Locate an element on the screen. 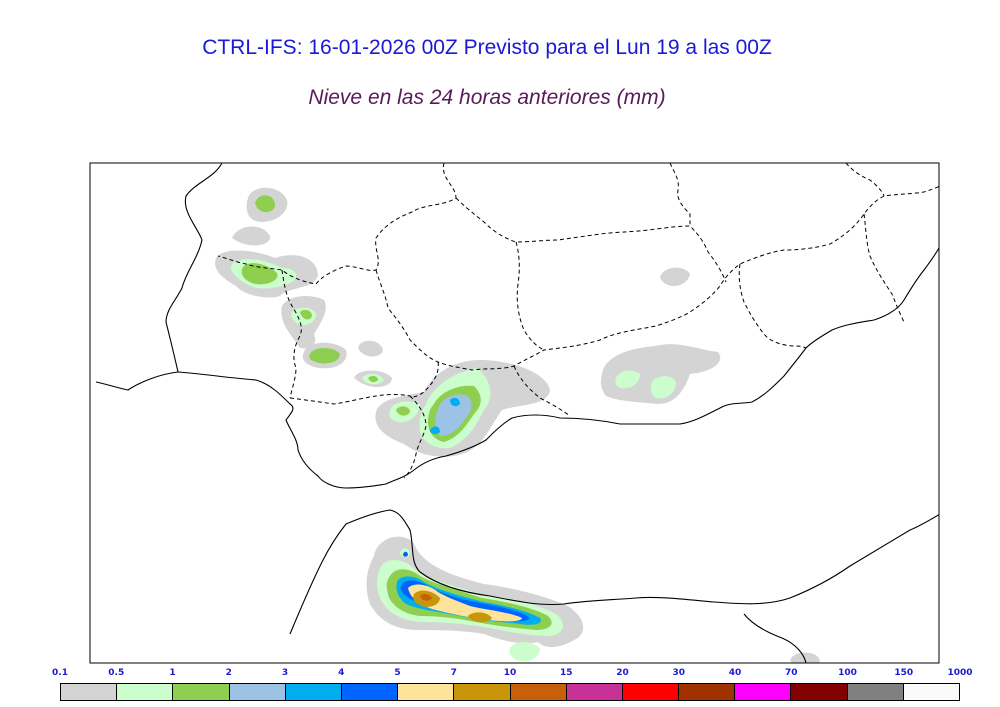  border-la-mancha is located at coordinates (657, 278).